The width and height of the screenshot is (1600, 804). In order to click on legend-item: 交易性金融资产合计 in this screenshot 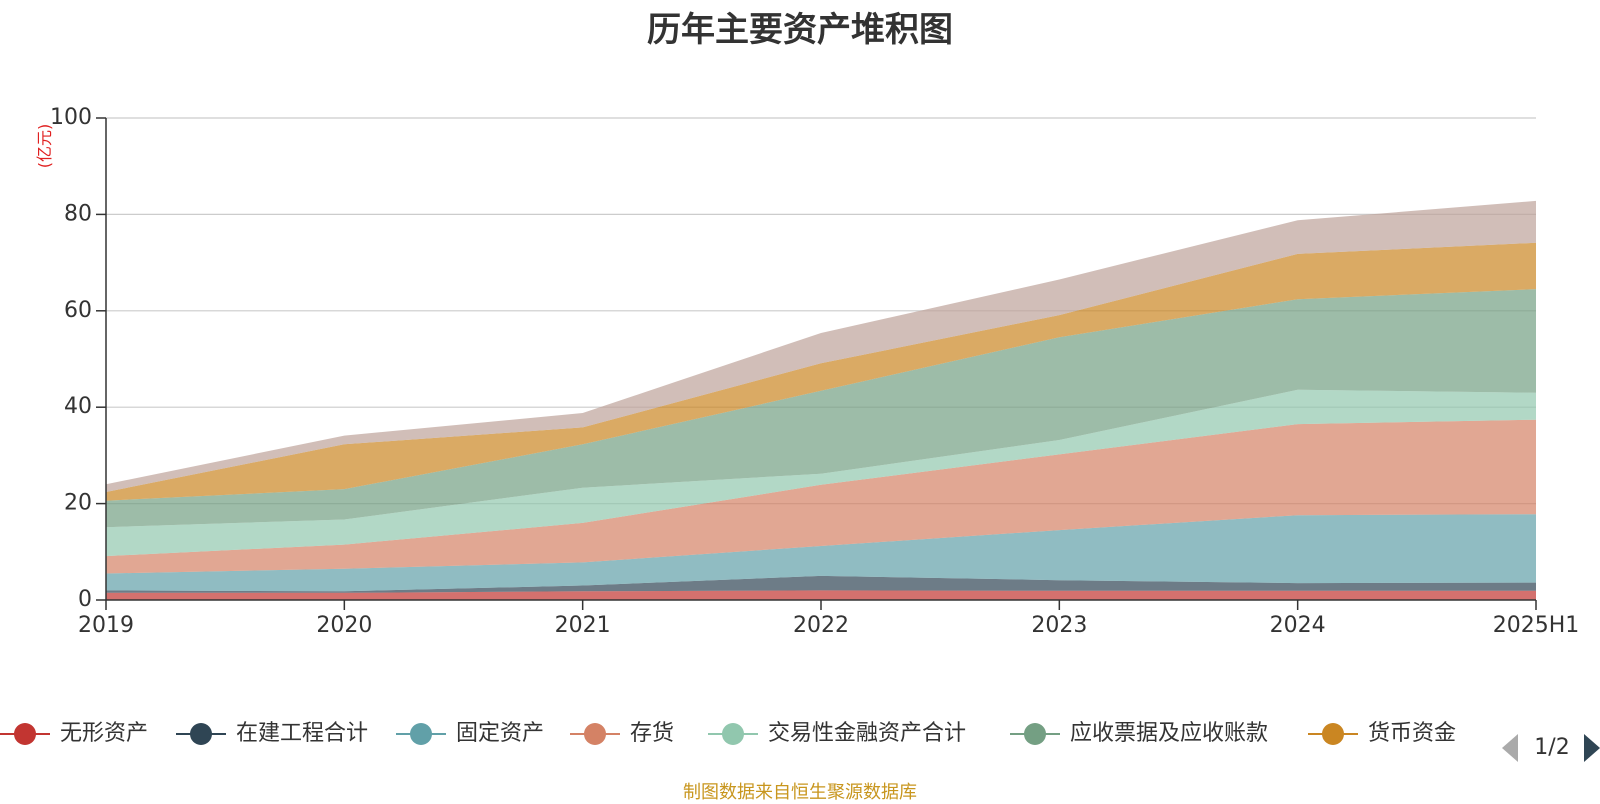, I will do `click(837, 733)`.